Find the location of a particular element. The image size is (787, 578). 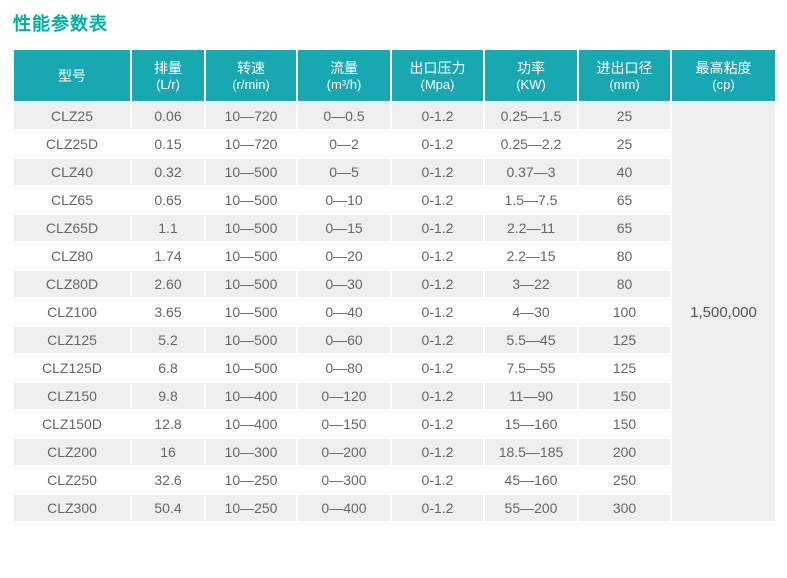

value-cell: 0.37—3 is located at coordinates (531, 172).